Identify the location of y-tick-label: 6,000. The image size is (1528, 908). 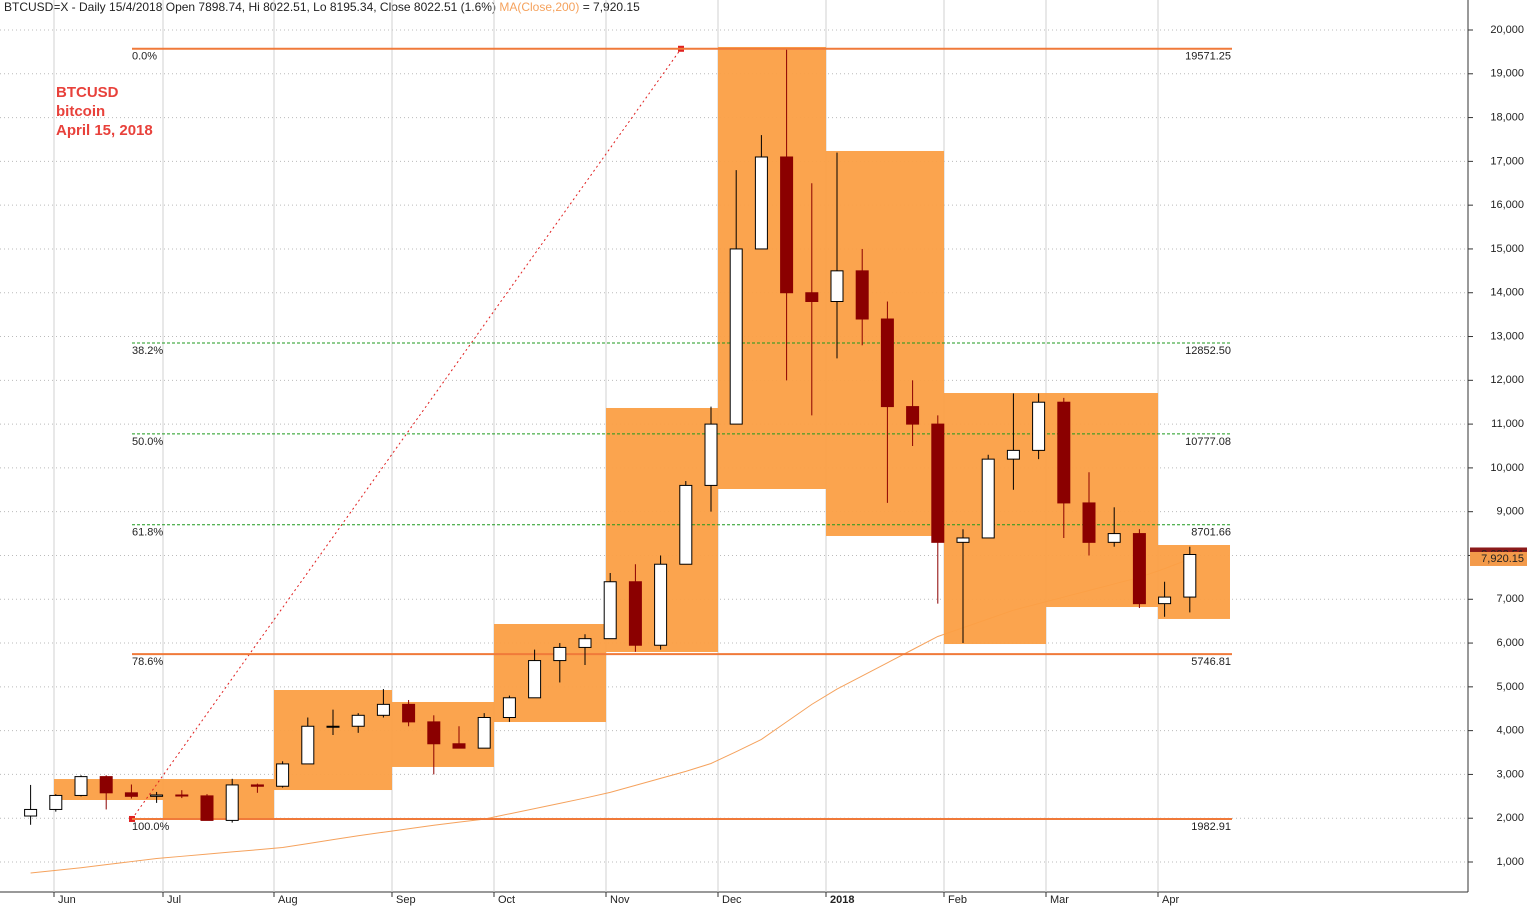
(1510, 643).